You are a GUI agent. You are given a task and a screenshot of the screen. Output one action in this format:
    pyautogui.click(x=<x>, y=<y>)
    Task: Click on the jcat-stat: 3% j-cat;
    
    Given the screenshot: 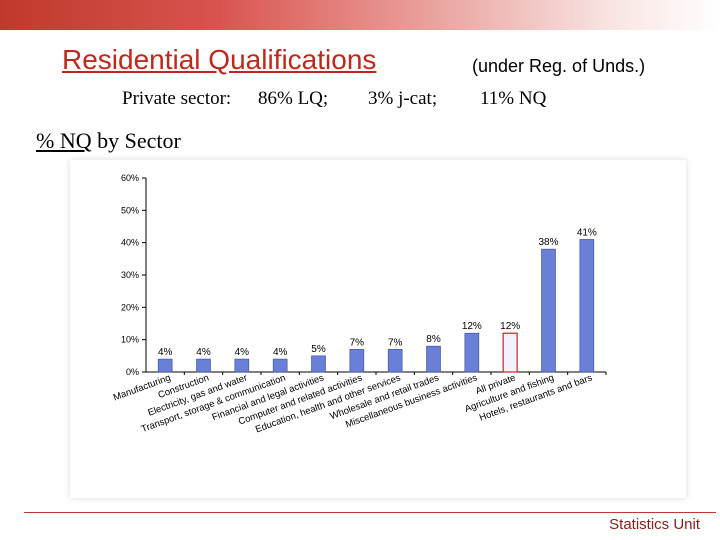 What is the action you would take?
    pyautogui.click(x=403, y=98)
    